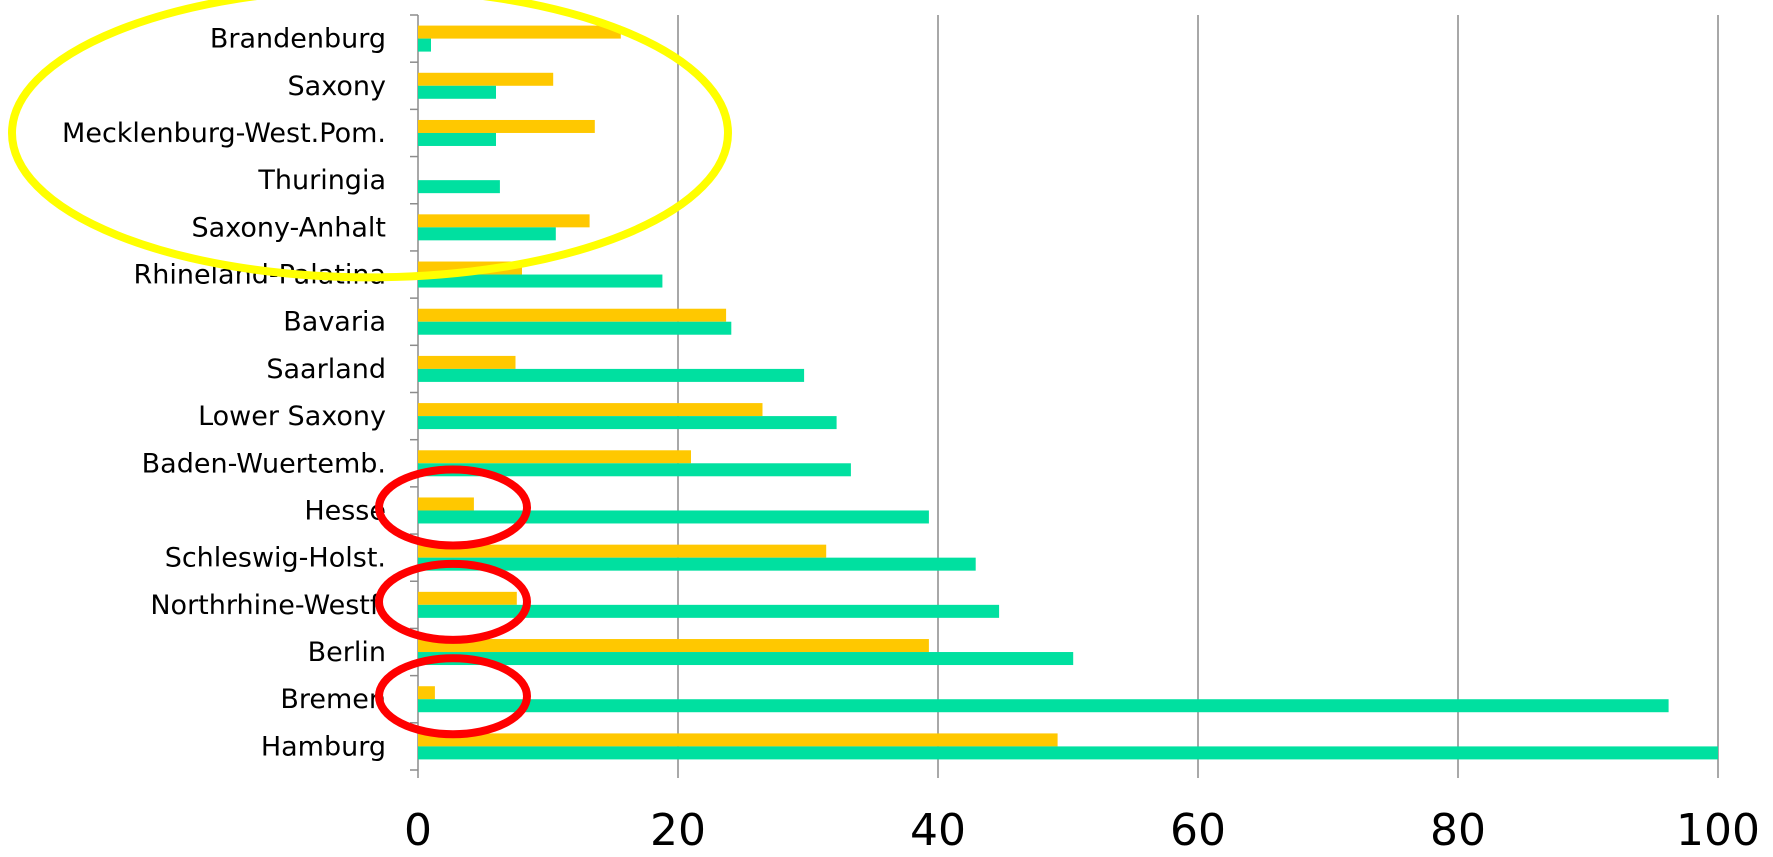 The image size is (1773, 857). What do you see at coordinates (1198, 830) in the screenshot?
I see `x-tick-label: 60` at bounding box center [1198, 830].